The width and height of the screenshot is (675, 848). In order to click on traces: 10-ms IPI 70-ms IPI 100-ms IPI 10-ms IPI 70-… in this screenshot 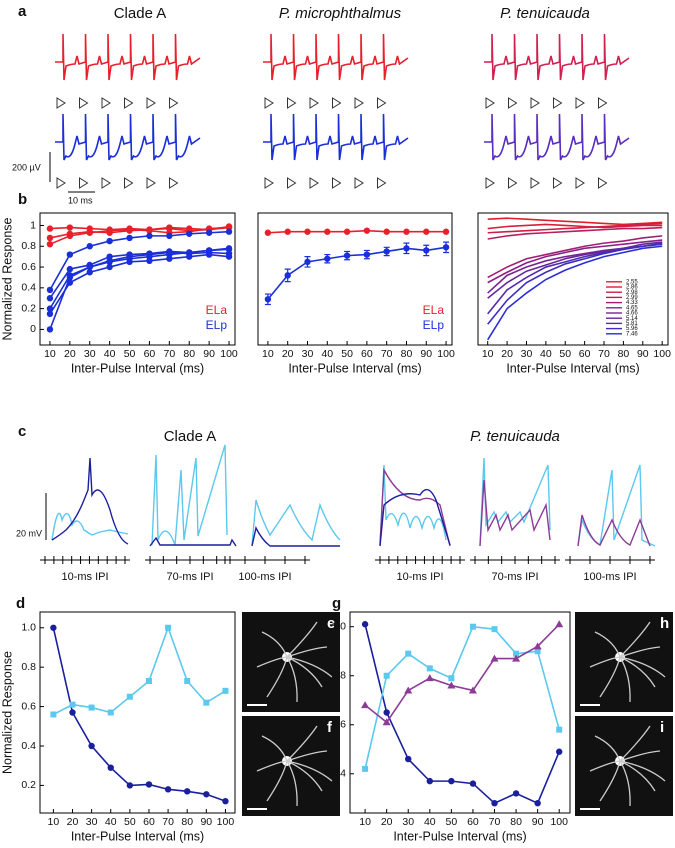, I will do `click(348, 513)`.